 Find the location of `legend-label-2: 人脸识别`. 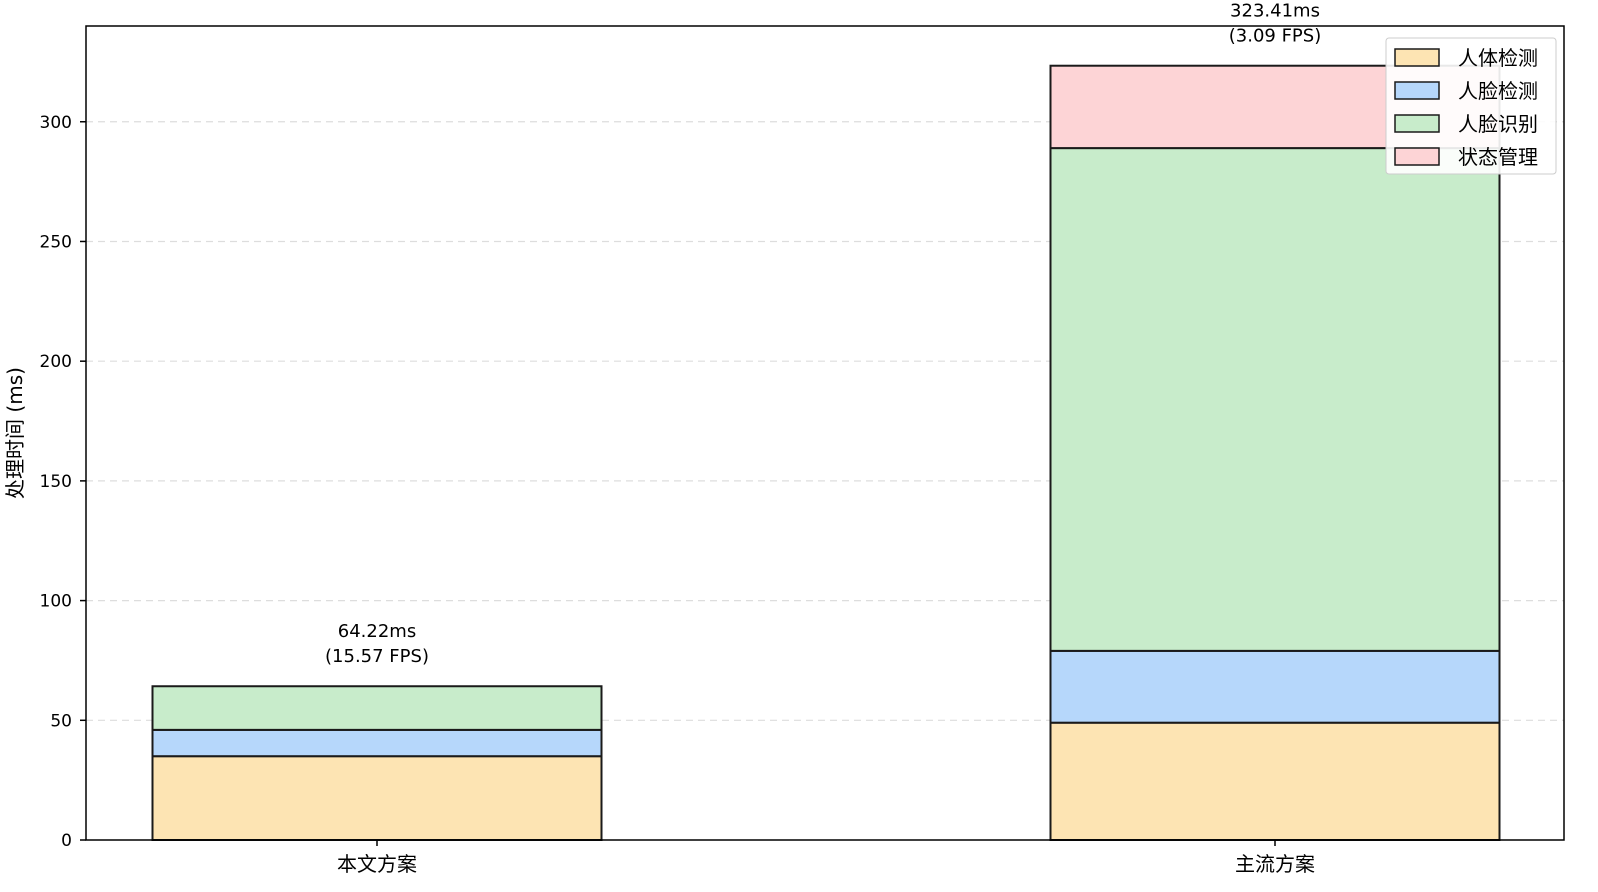

legend-label-2: 人脸识别 is located at coordinates (1498, 124).